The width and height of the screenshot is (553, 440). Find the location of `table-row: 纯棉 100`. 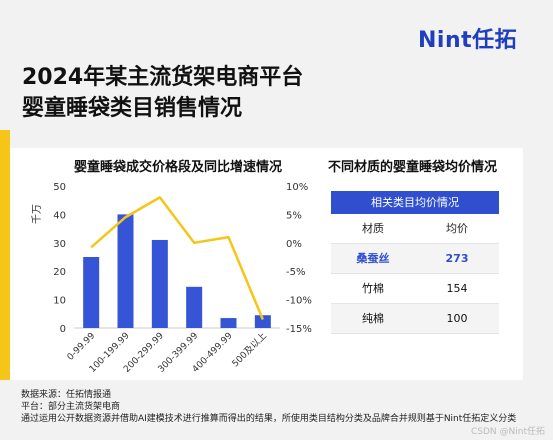

table-row: 纯棉 100 is located at coordinates (415, 319).